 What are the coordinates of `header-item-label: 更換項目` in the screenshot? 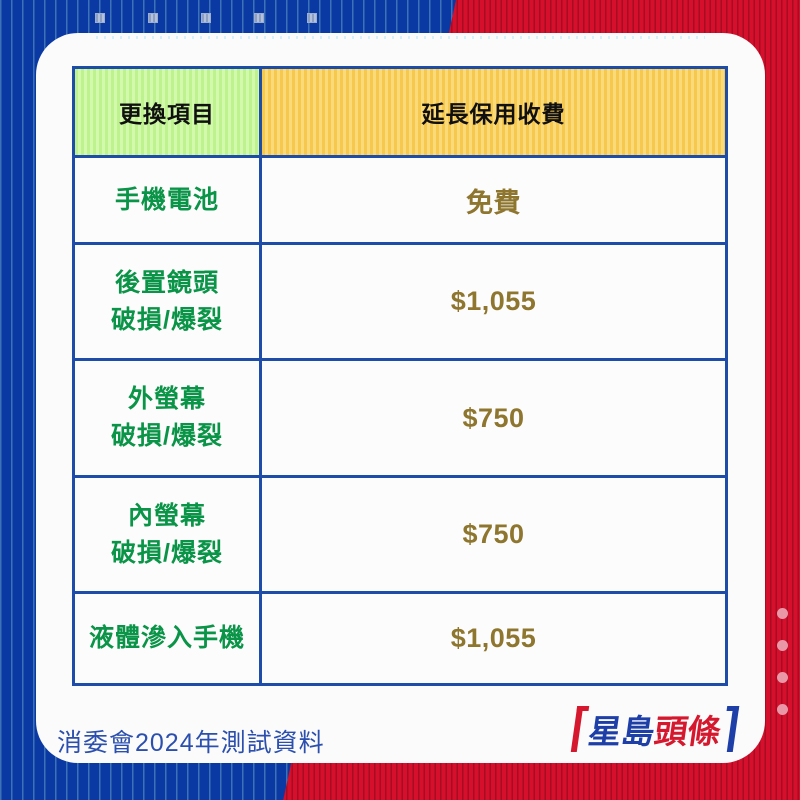 It's located at (167, 114).